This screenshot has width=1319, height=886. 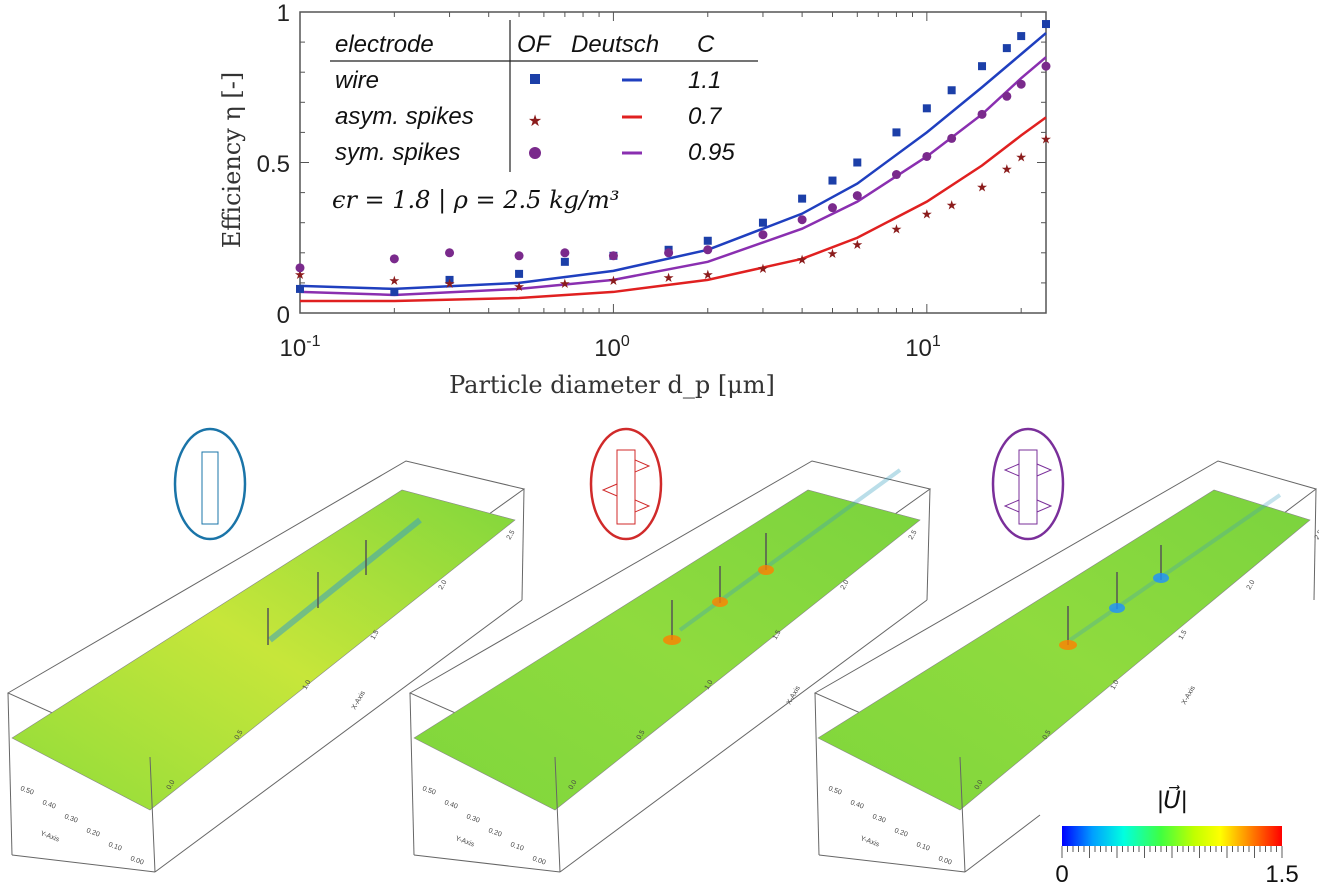 What do you see at coordinates (1172, 799) in the screenshot?
I see `colorbar-title: |U⃗|` at bounding box center [1172, 799].